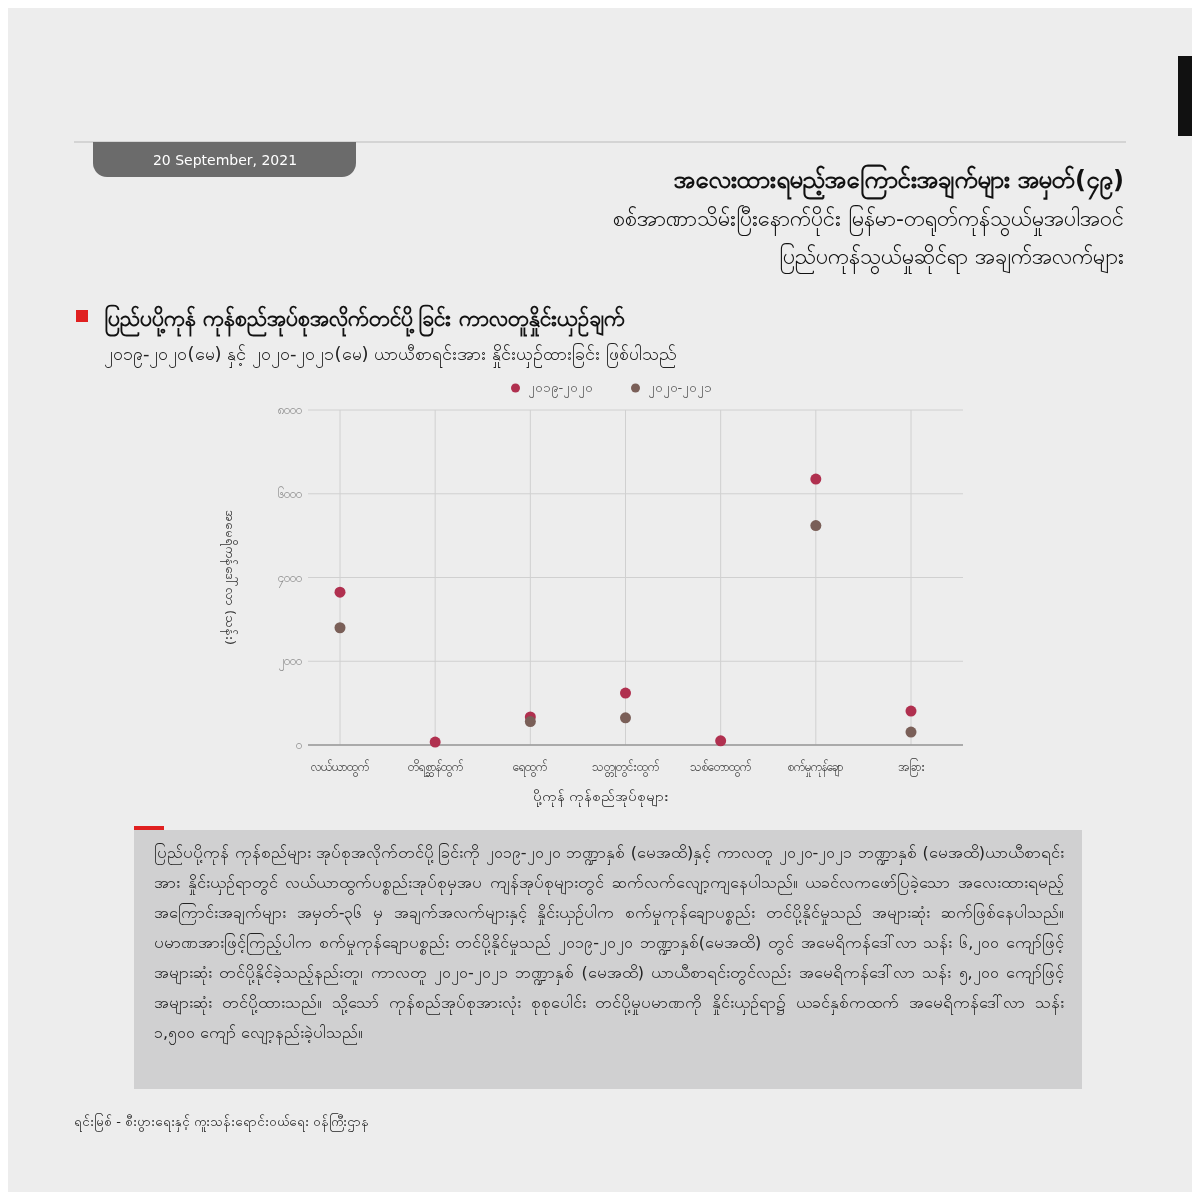 Image resolution: width=1200 pixels, height=1200 pixels. What do you see at coordinates (898, 182) in the screenshot?
I see `text: အလေးထားရမည့်အကြောင်းအချက်များ အမှတ်(၄၉)` at bounding box center [898, 182].